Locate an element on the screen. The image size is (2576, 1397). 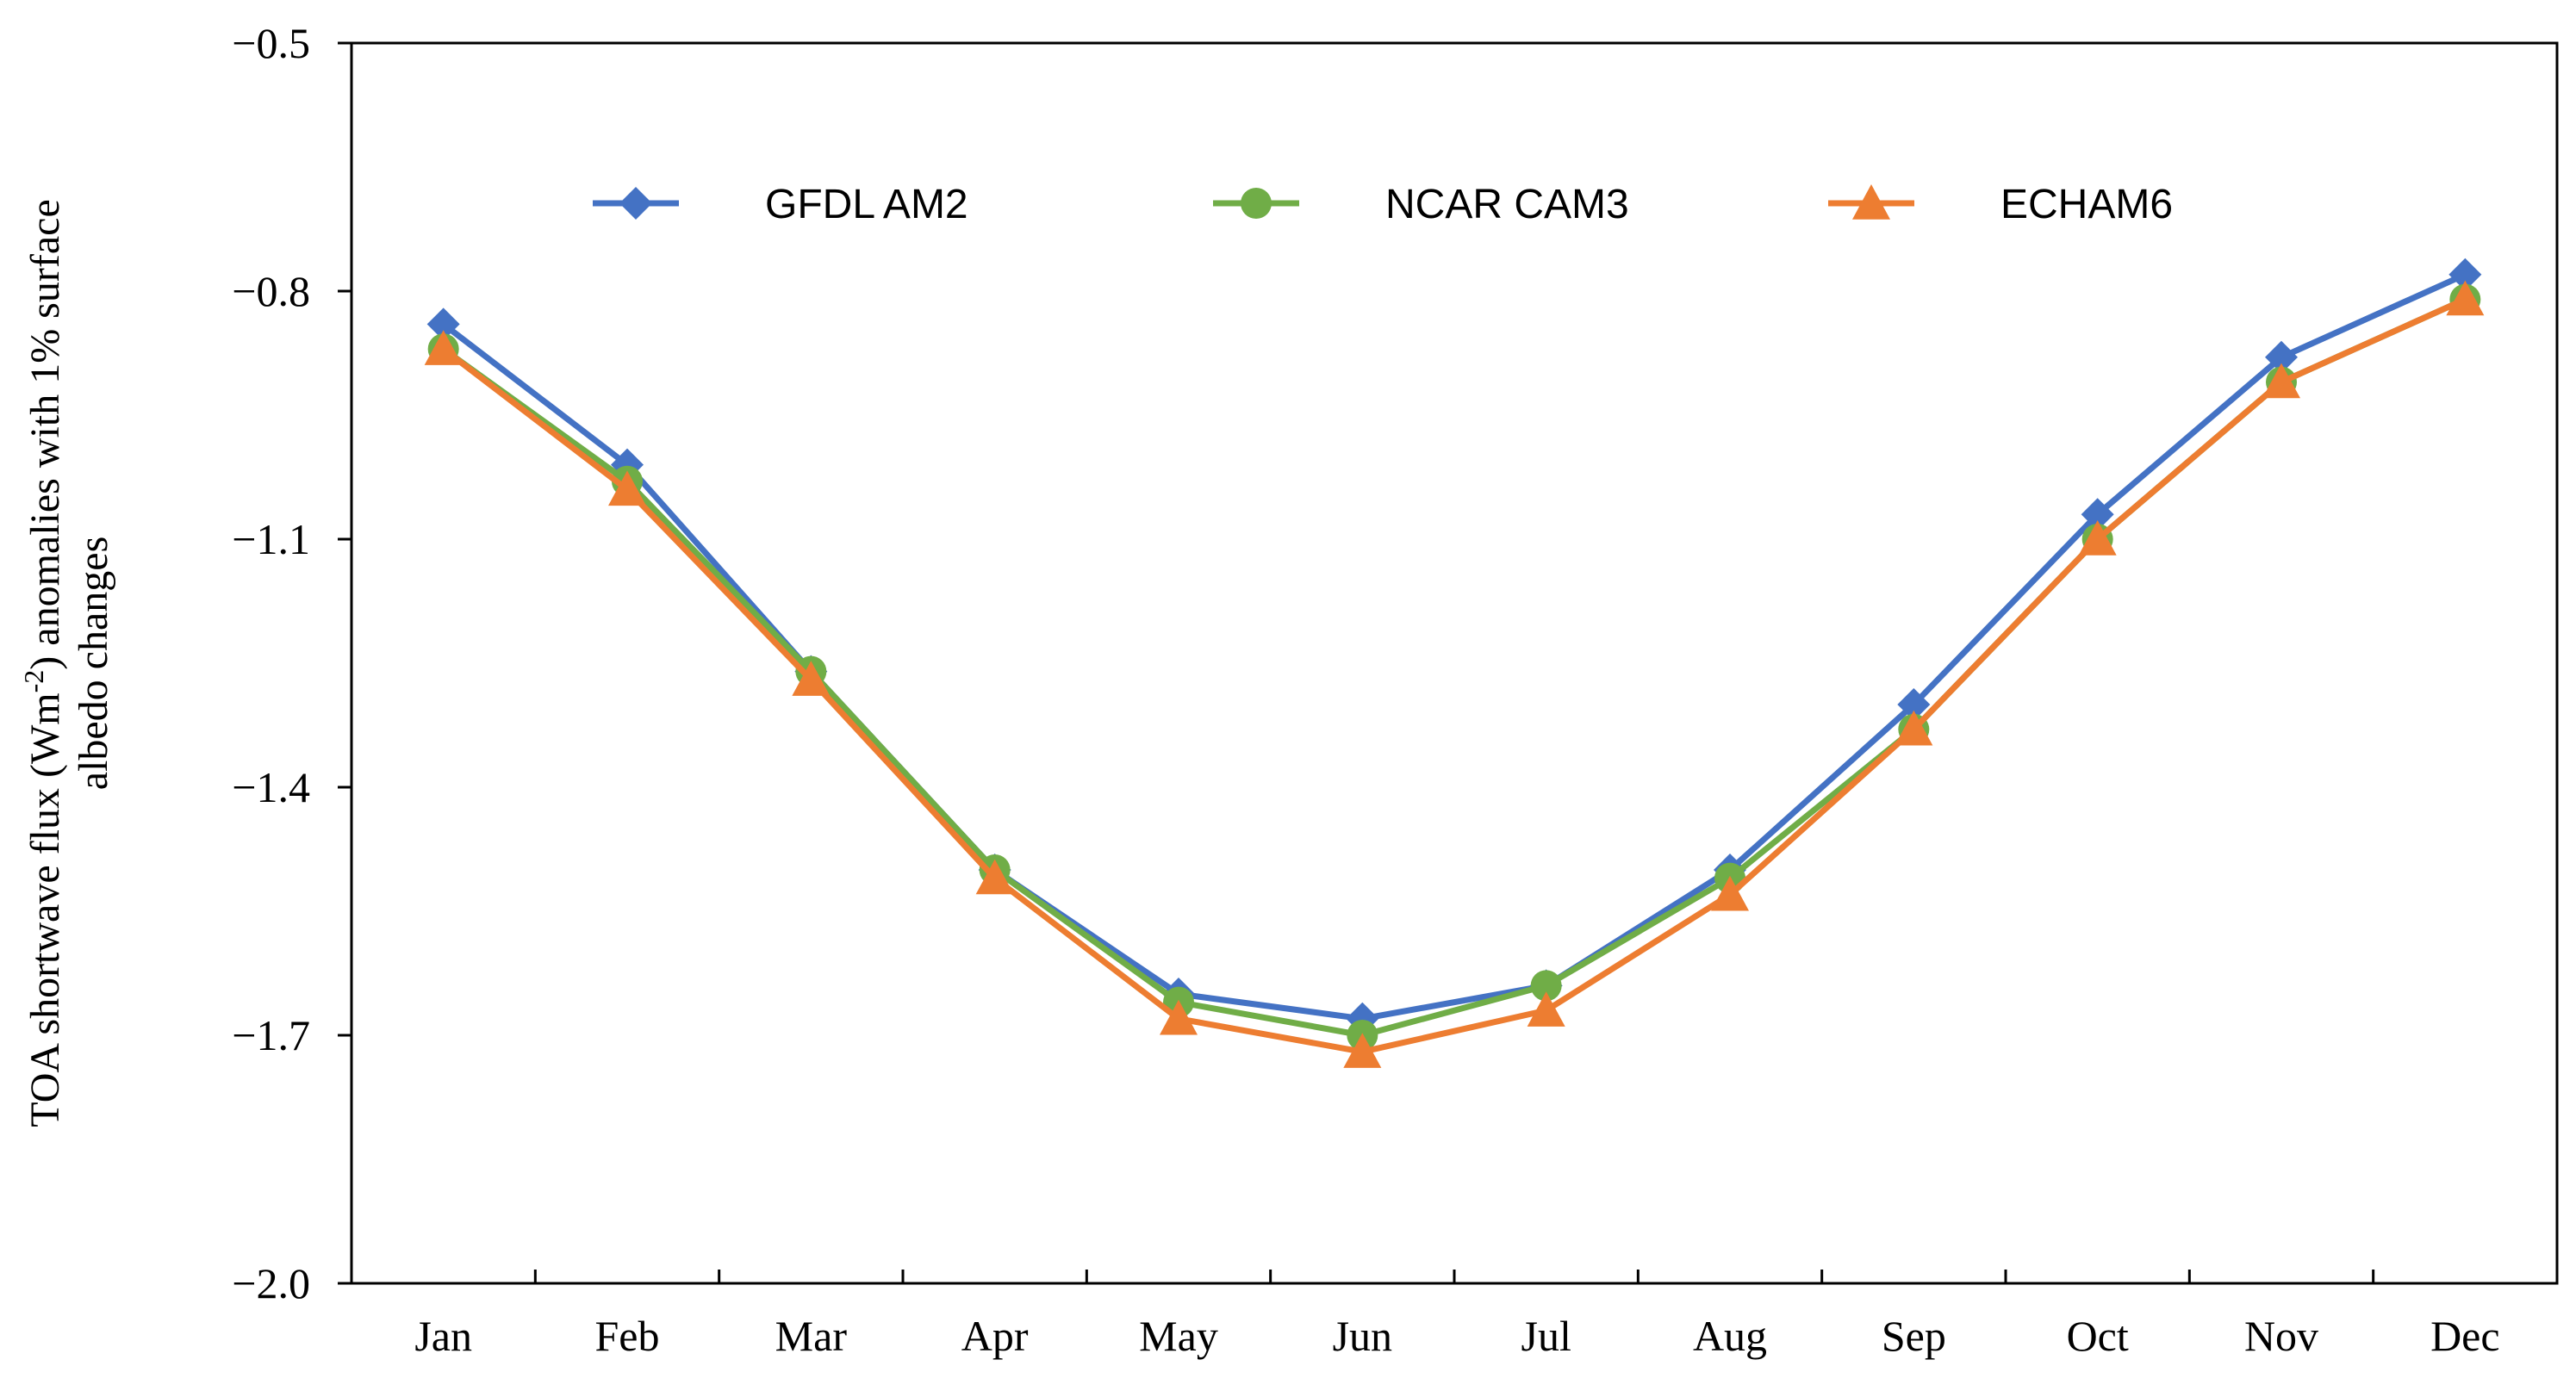
y-tick-label: −0.5 is located at coordinates (271, 43).